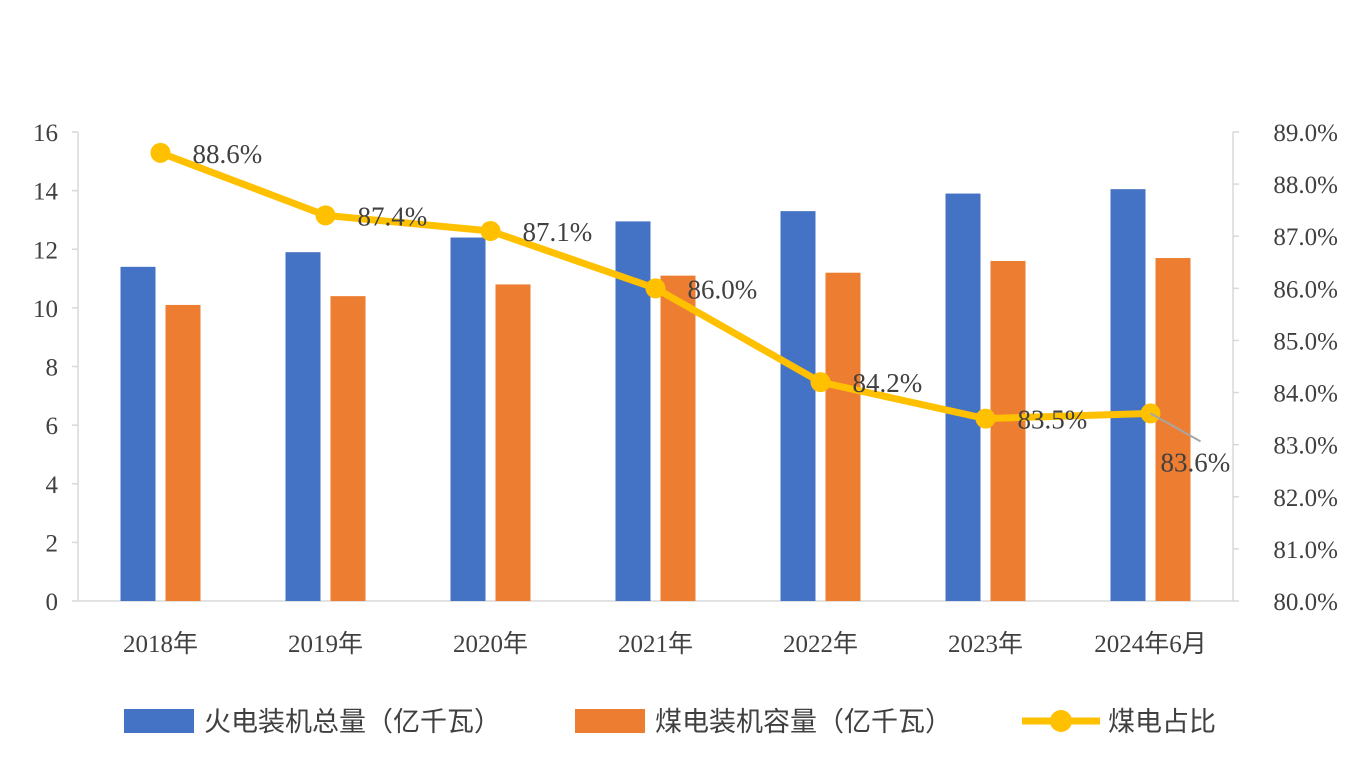 The width and height of the screenshot is (1359, 769). What do you see at coordinates (1196, 462) in the screenshot?
I see `share-data-label: 83.6%` at bounding box center [1196, 462].